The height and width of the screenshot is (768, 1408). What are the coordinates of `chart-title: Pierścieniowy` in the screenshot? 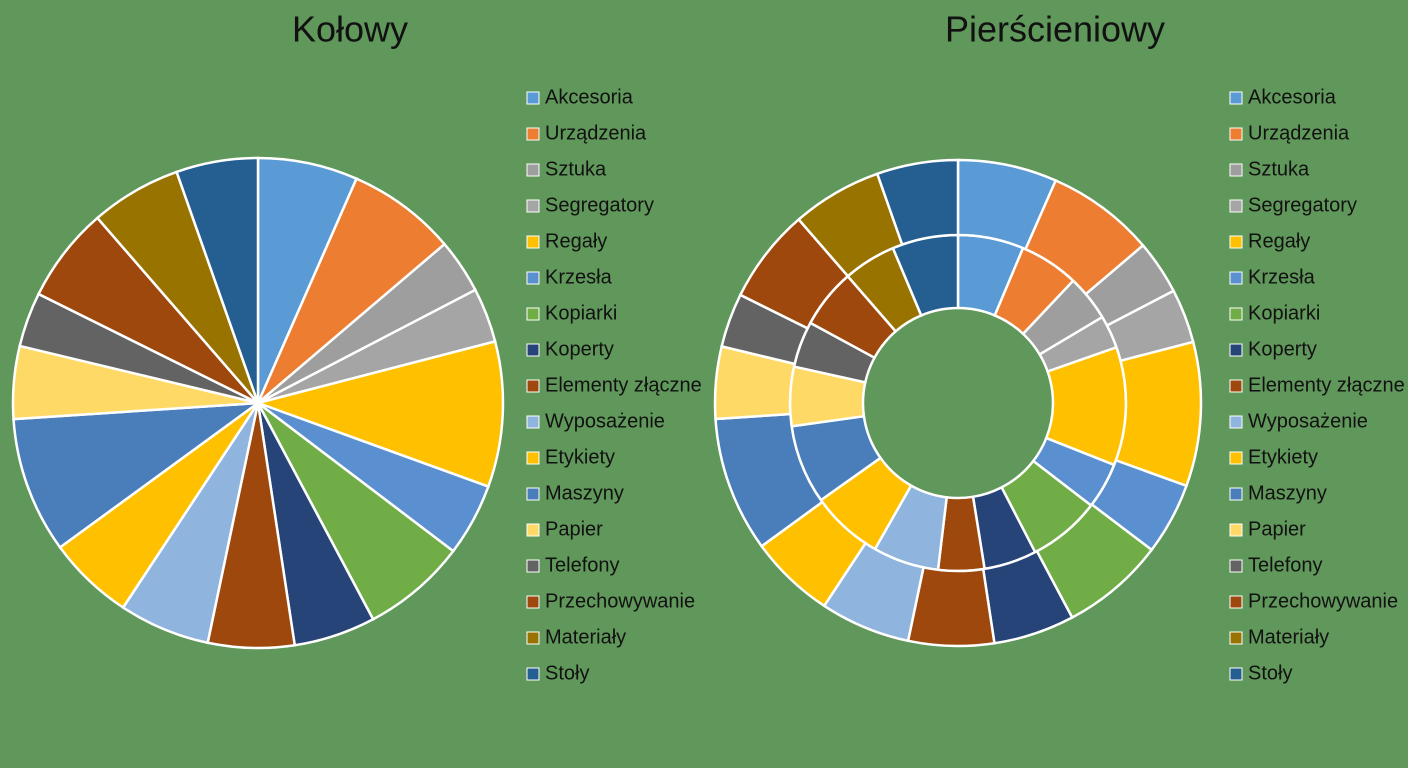 It's located at (1055, 29).